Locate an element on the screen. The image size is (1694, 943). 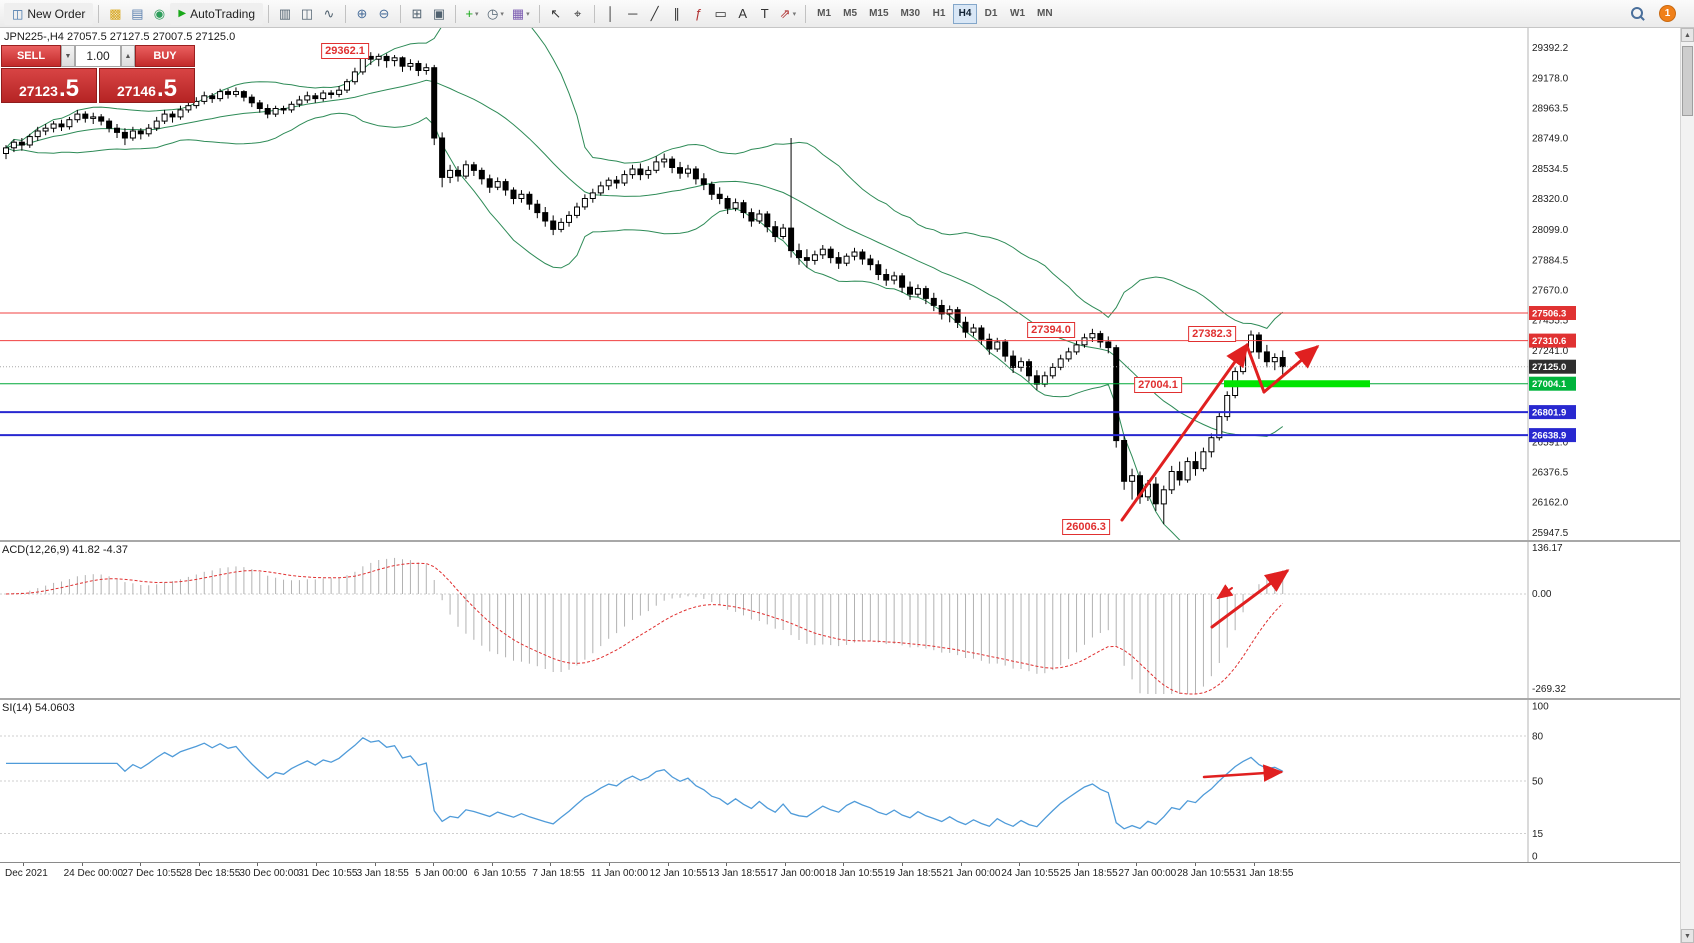
price-label-annotation: 29362.1 is located at coordinates (345, 51).